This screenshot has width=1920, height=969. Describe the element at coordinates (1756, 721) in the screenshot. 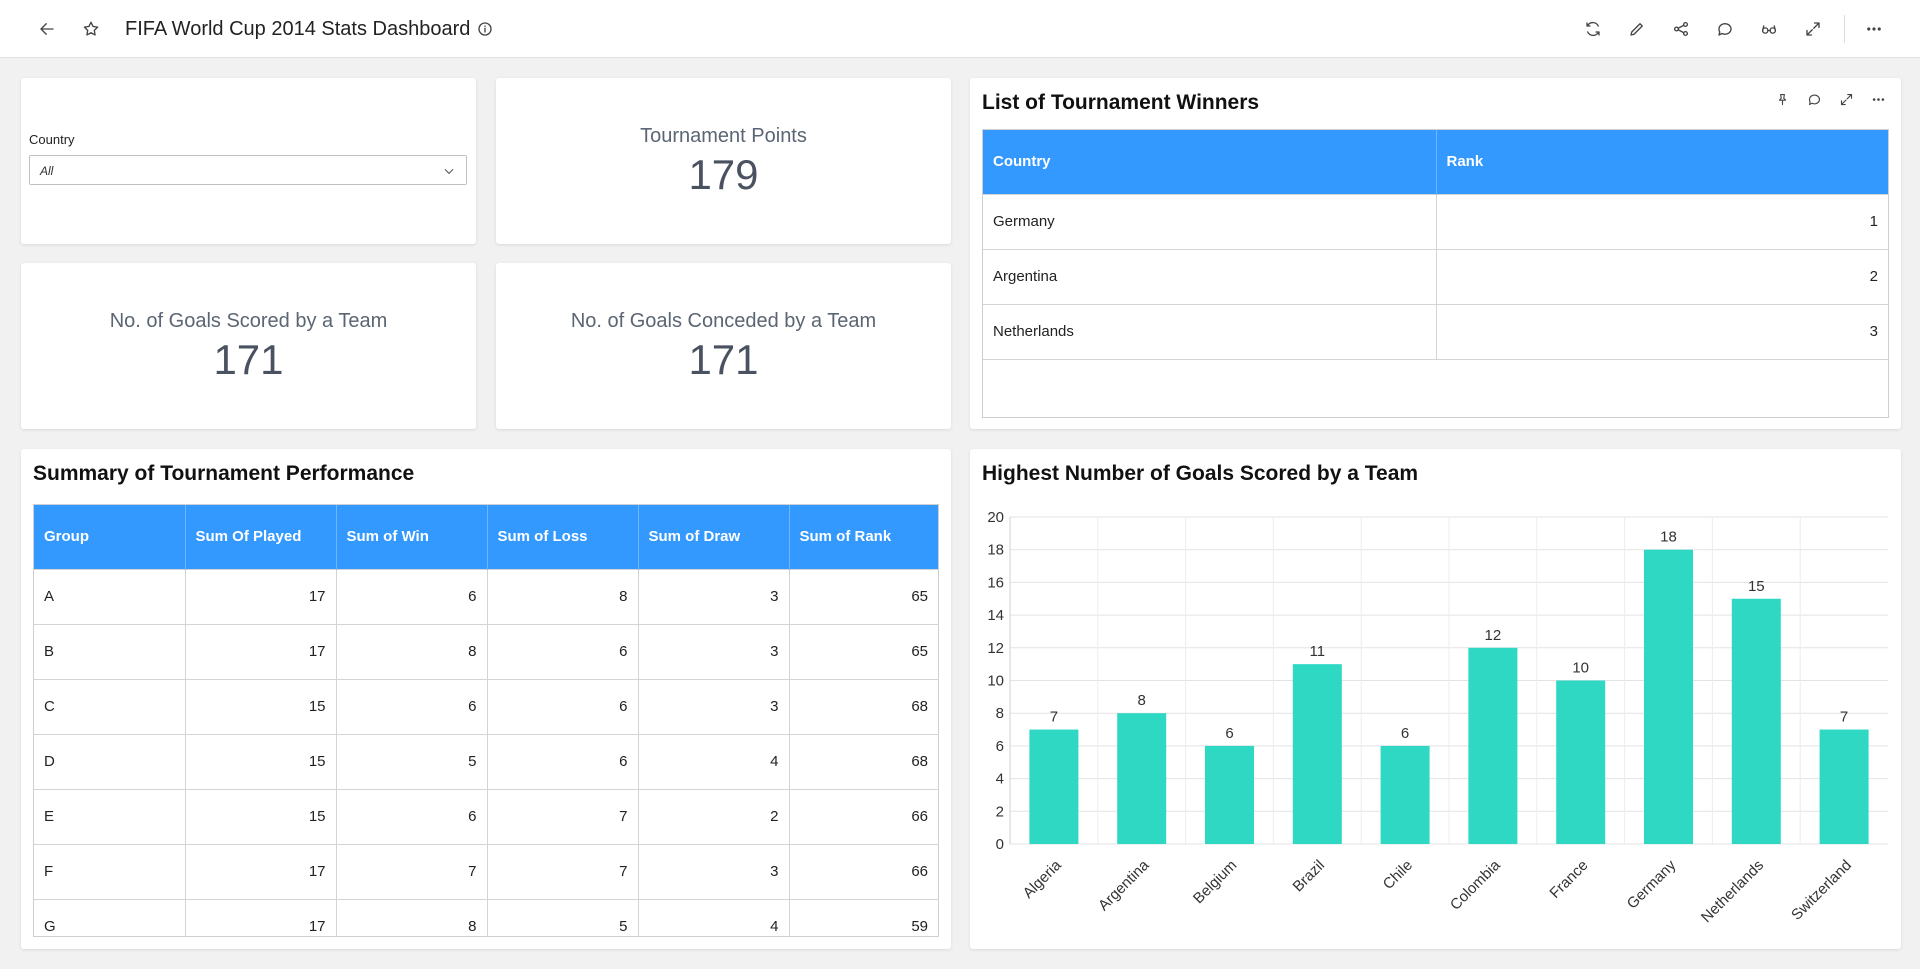

I see `bar-netherlands` at that location.